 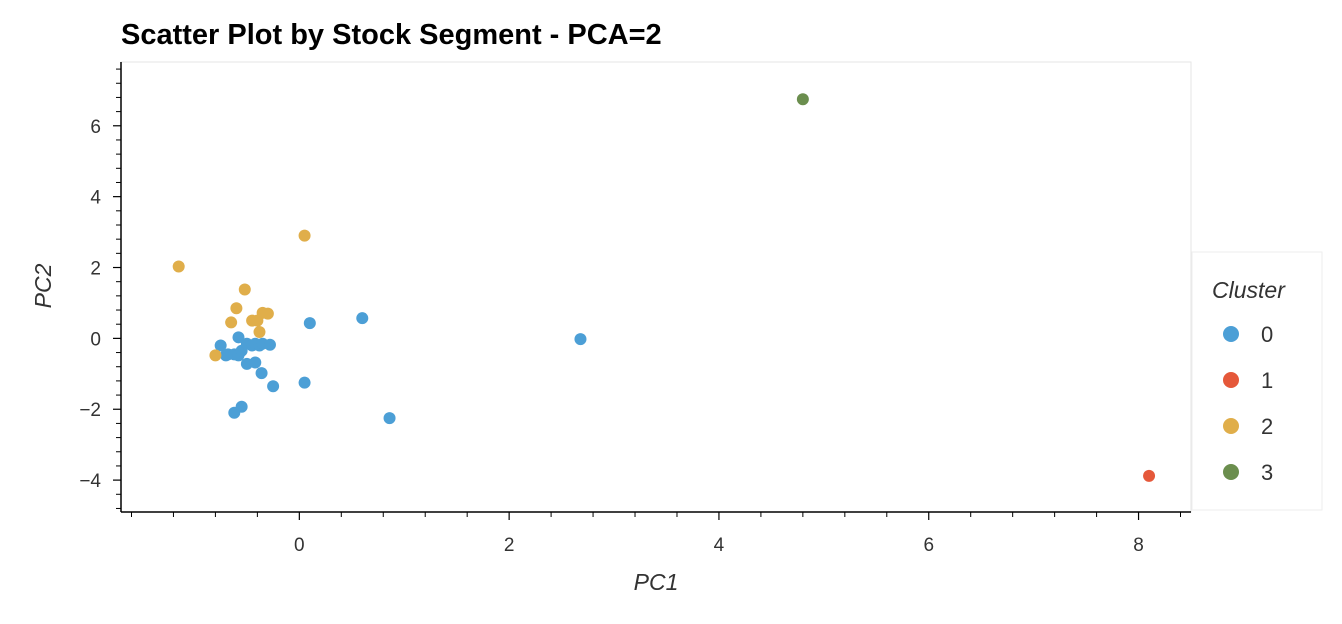 I want to click on legend: Cluster 0 1 2 3, so click(x=1257, y=381).